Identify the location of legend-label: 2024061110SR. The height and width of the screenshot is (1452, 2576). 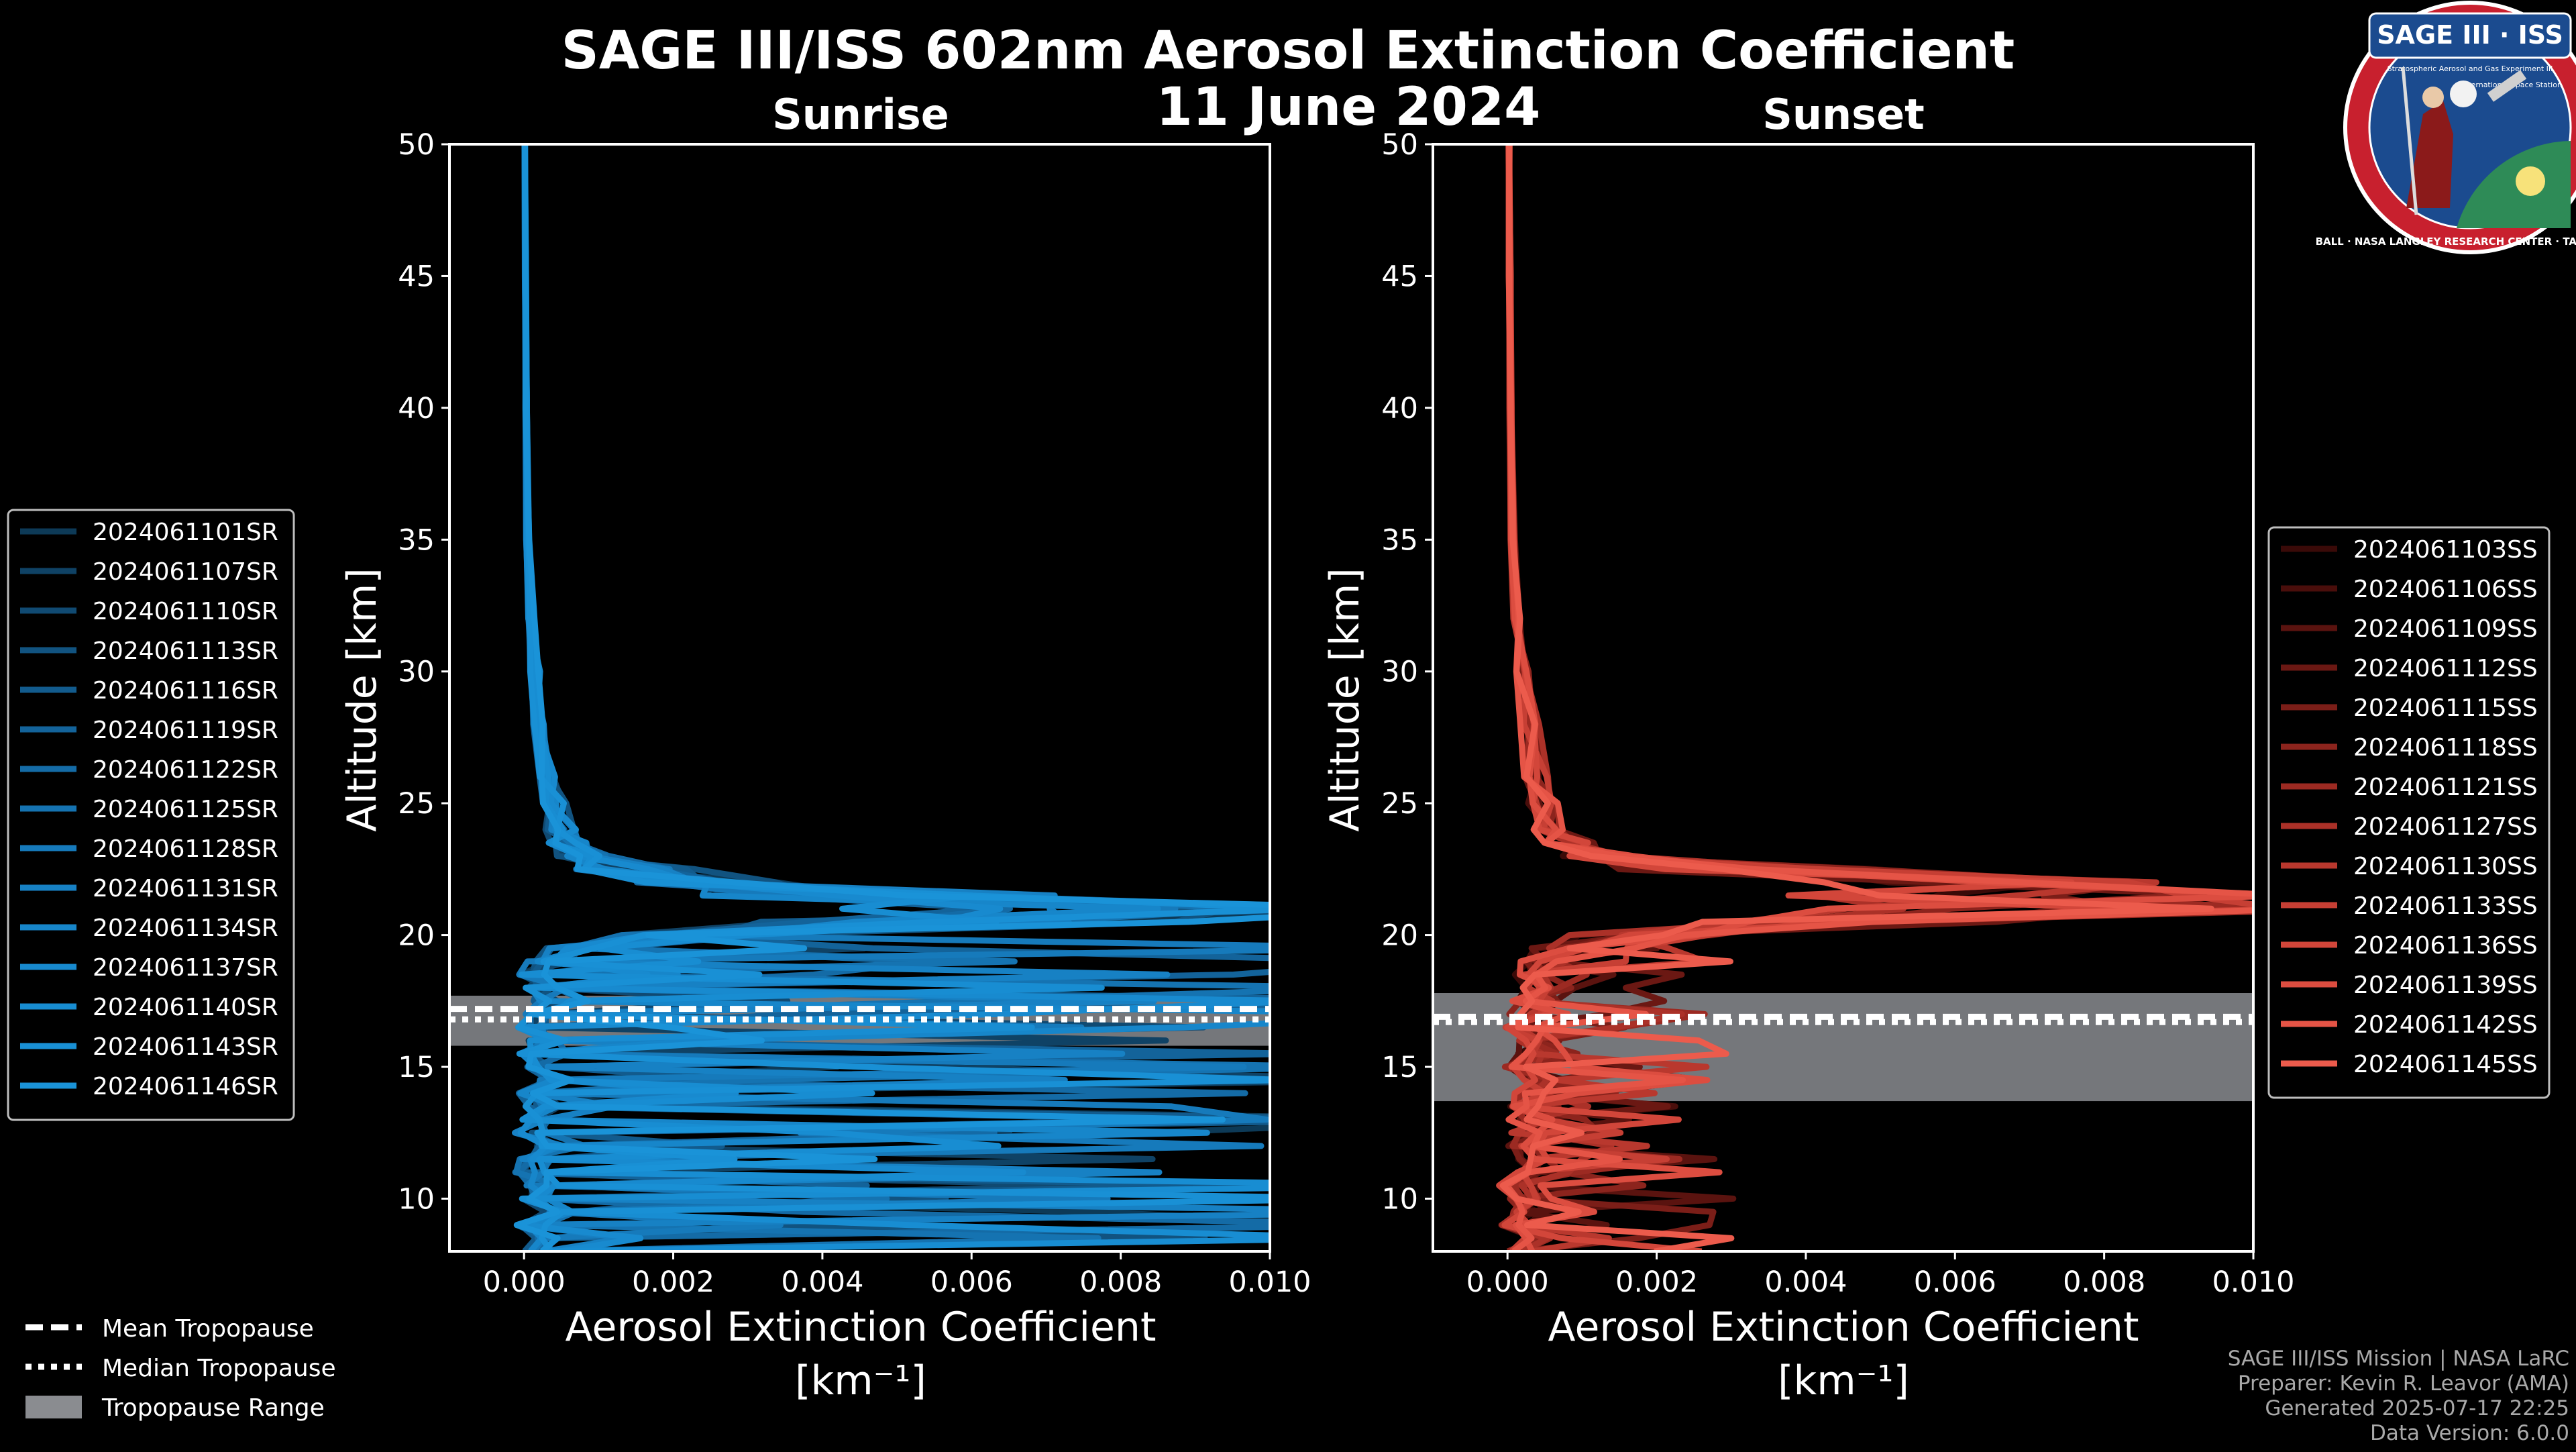
(185, 612).